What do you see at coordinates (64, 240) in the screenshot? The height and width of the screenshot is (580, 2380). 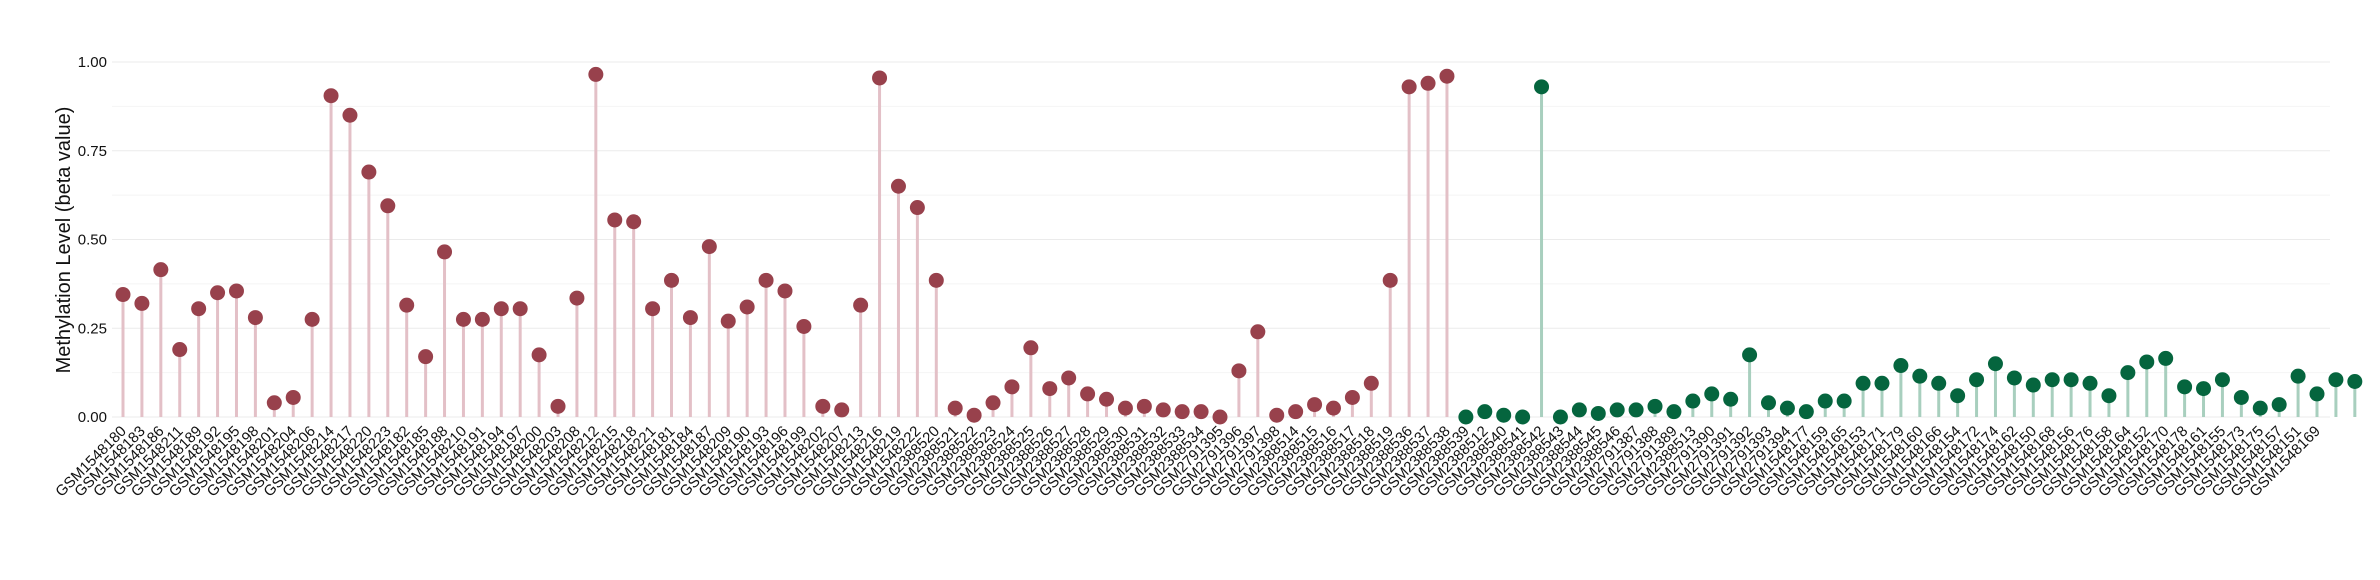 I see `y-axis-label: Methylation Level (beta value)` at bounding box center [64, 240].